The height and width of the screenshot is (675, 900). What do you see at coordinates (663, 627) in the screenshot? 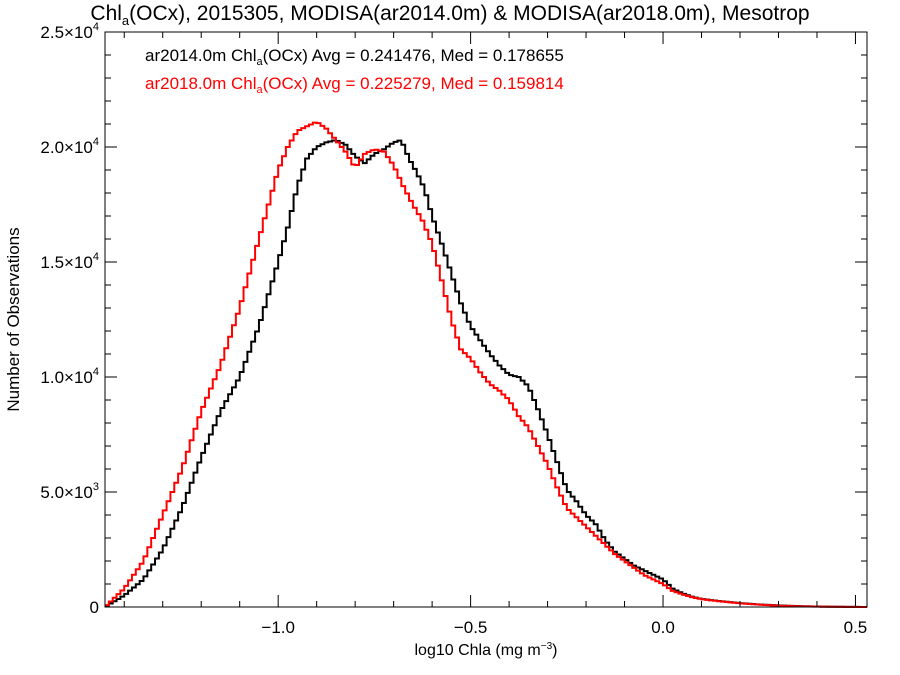
I see `x-tick-label: 0.0` at bounding box center [663, 627].